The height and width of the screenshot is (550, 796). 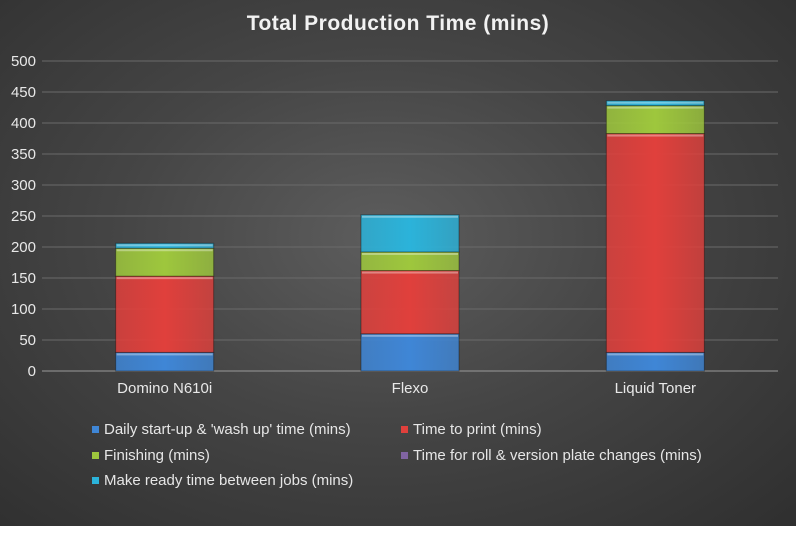 I want to click on y-tick-label: 300, so click(x=23, y=185).